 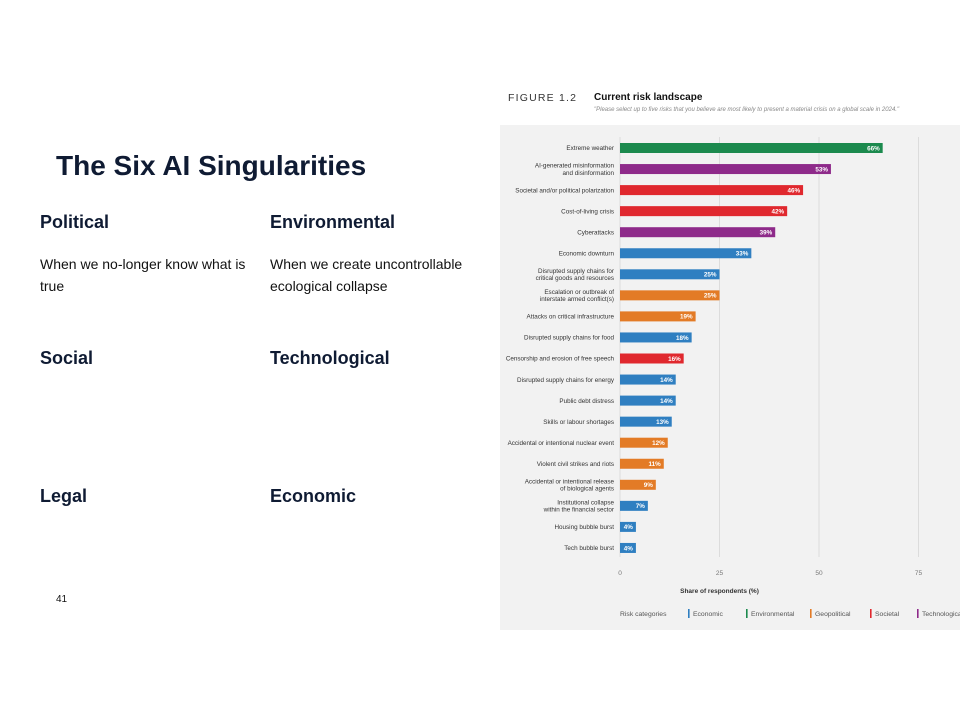 What do you see at coordinates (569, 338) in the screenshot?
I see `bar-label-10: Disrupted supply chains for food` at bounding box center [569, 338].